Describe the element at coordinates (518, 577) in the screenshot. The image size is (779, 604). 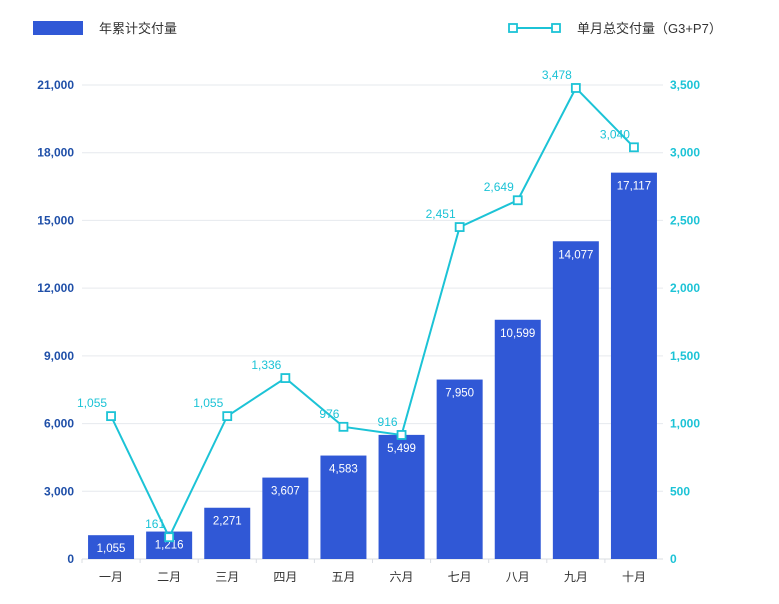
I see `x-axis-tick-label: 八月` at that location.